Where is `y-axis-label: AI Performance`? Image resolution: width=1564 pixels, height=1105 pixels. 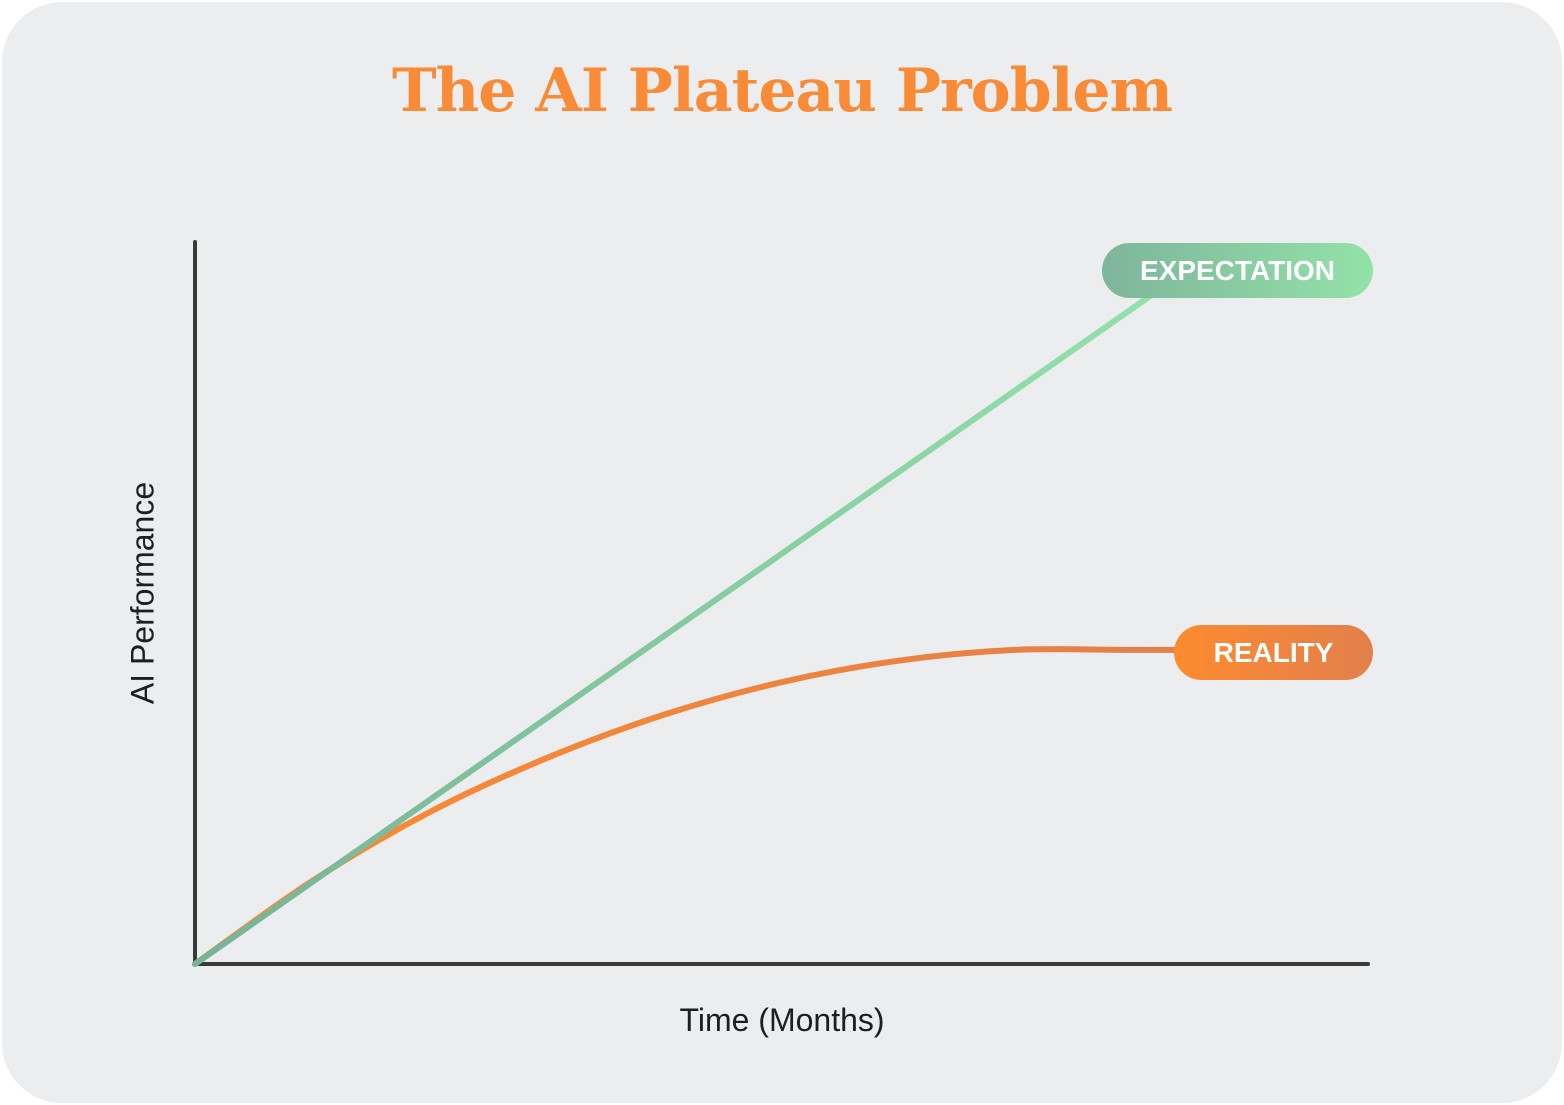 y-axis-label: AI Performance is located at coordinates (142, 593).